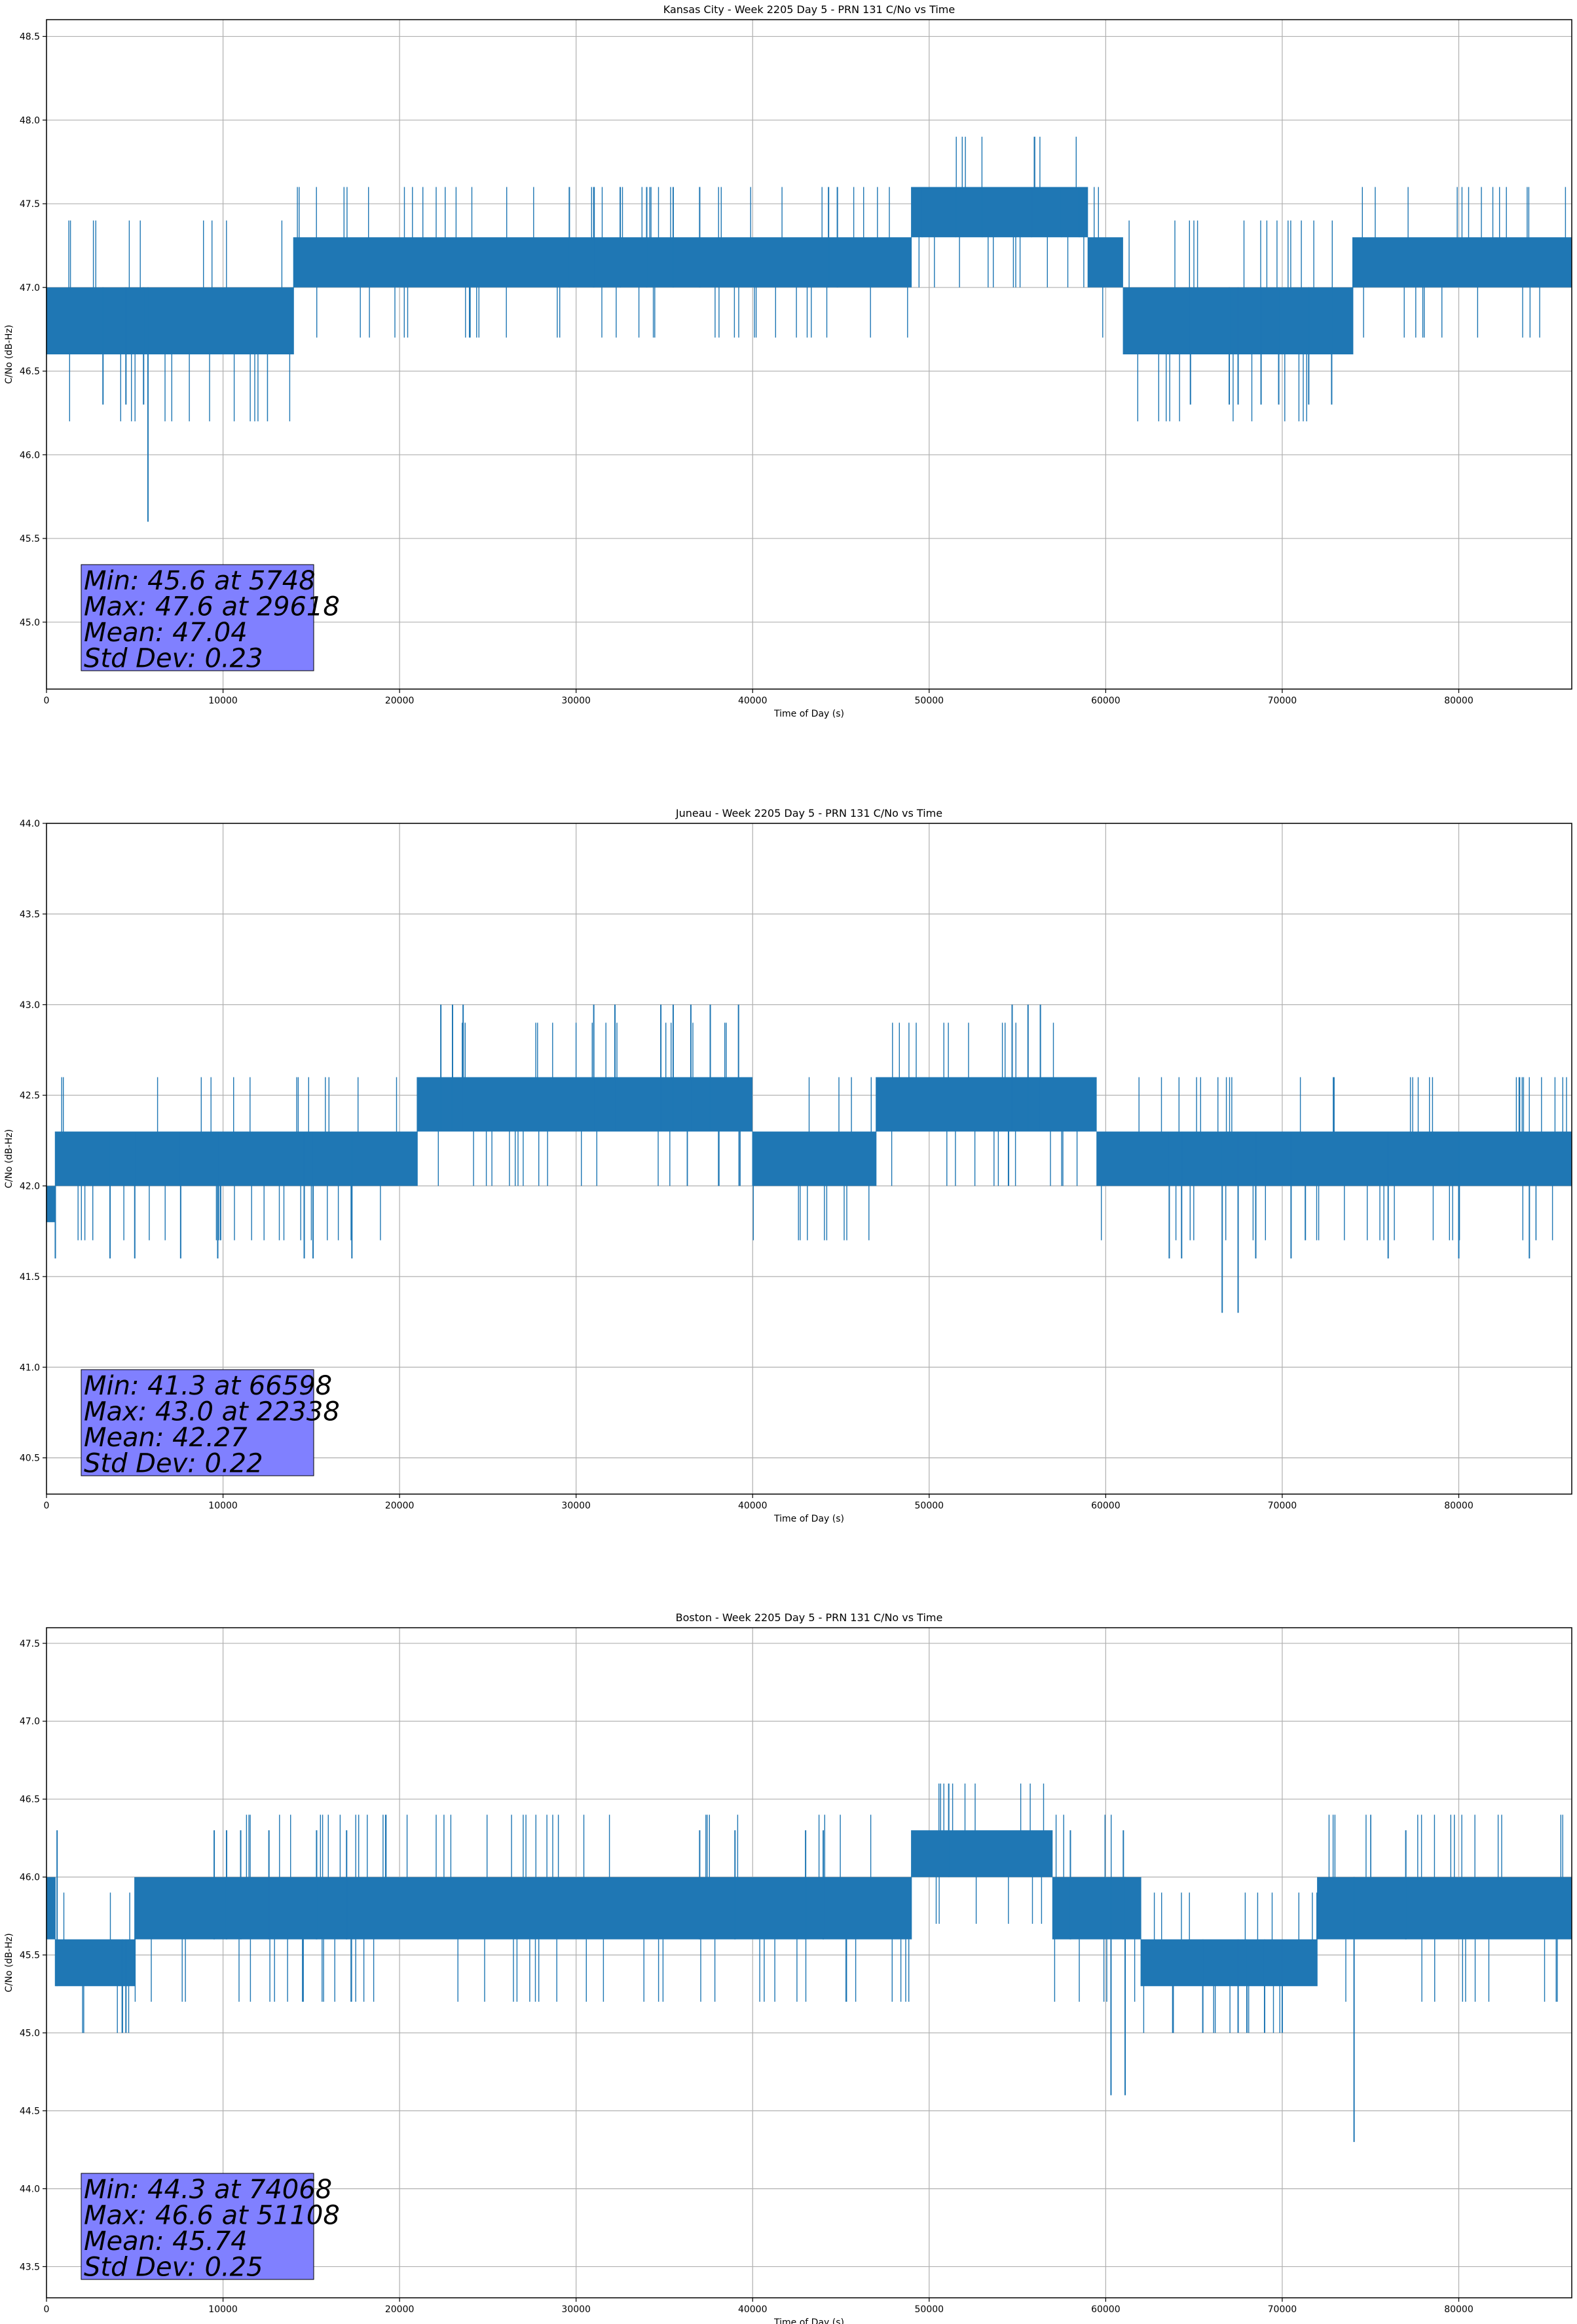  Describe the element at coordinates (208, 1386) in the screenshot. I see `stats-line: Min: 41.3 at 66598` at that location.